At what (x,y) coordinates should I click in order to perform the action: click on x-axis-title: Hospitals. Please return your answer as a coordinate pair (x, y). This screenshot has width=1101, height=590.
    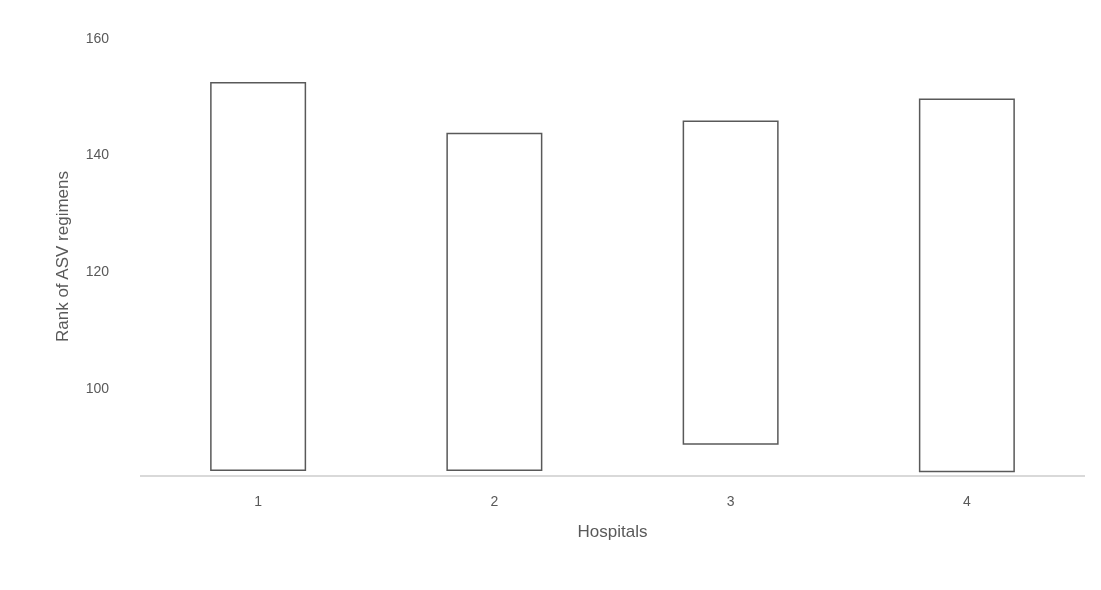
    Looking at the image, I should click on (612, 532).